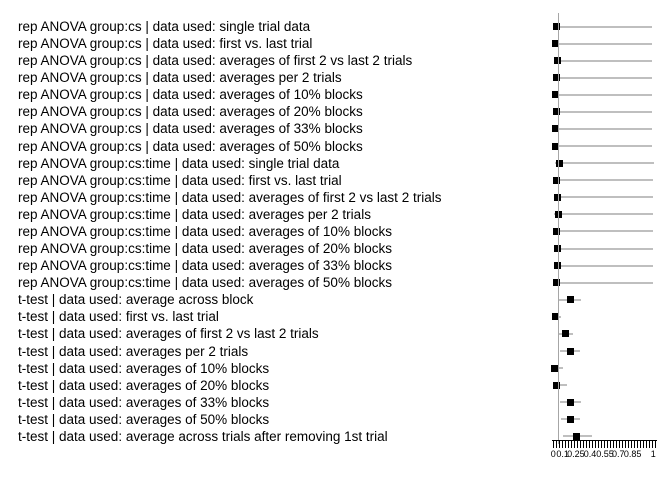 The image size is (672, 480). What do you see at coordinates (136, 300) in the screenshot?
I see `row-label: t-test | data used: average across block` at bounding box center [136, 300].